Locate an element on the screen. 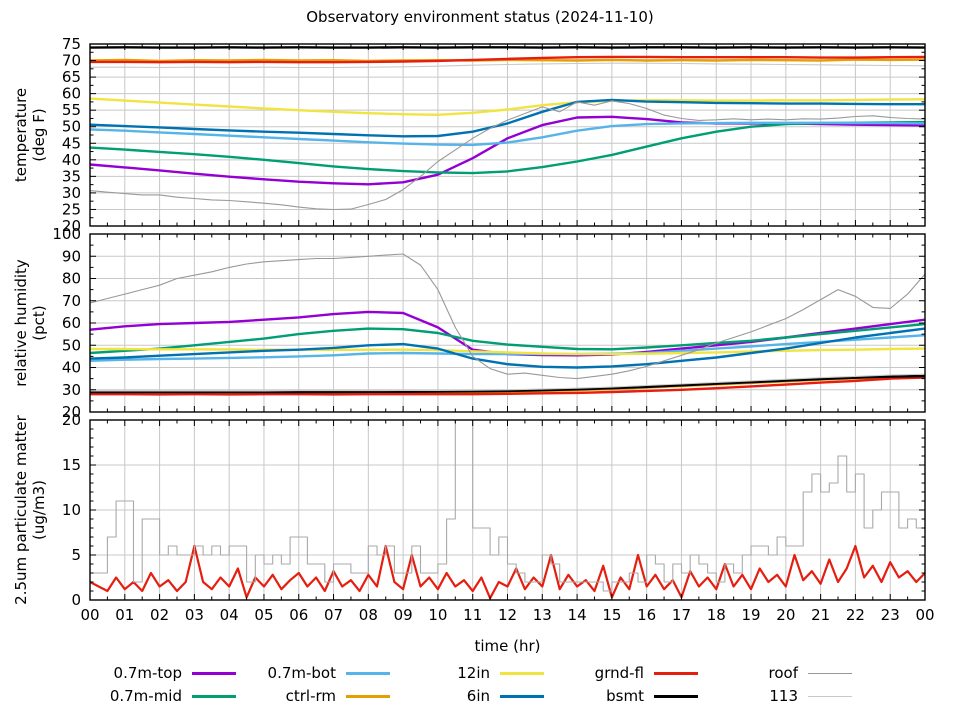 The width and height of the screenshot is (960, 720). series-pm25-grnd-fl is located at coordinates (507, 572).